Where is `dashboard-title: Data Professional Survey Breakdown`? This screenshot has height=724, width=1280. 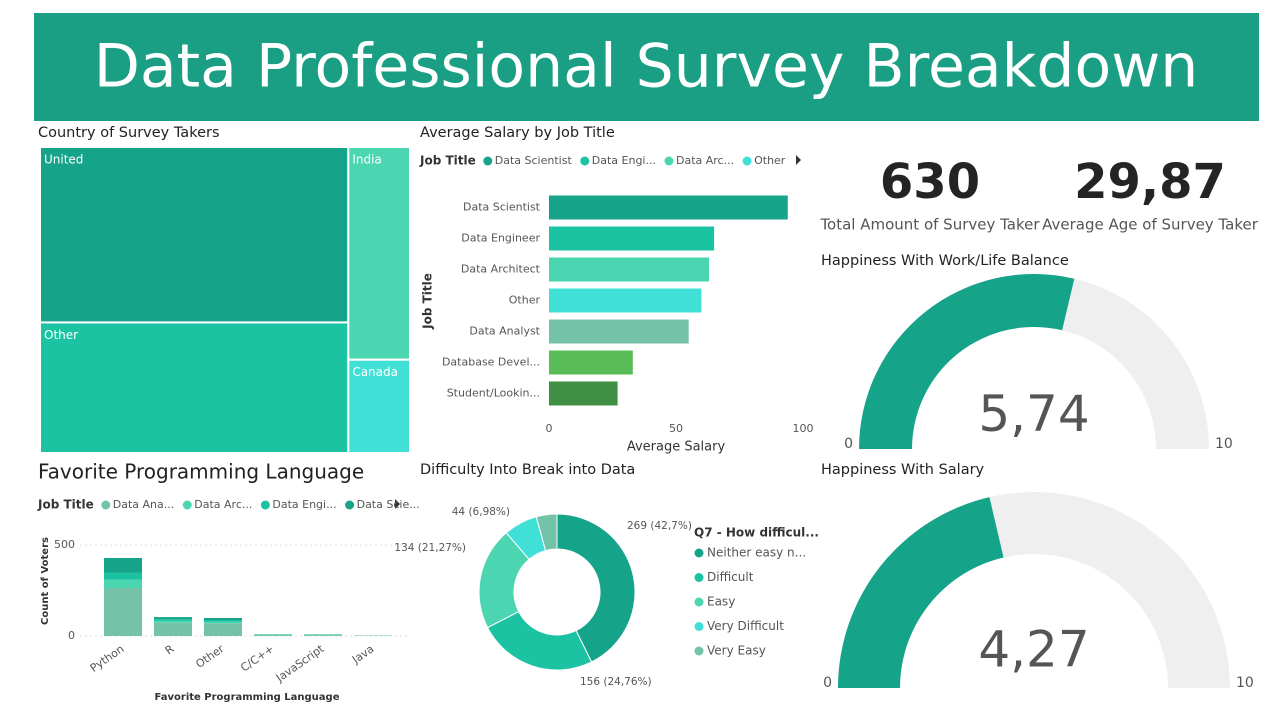 dashboard-title: Data Professional Survey Breakdown is located at coordinates (646, 67).